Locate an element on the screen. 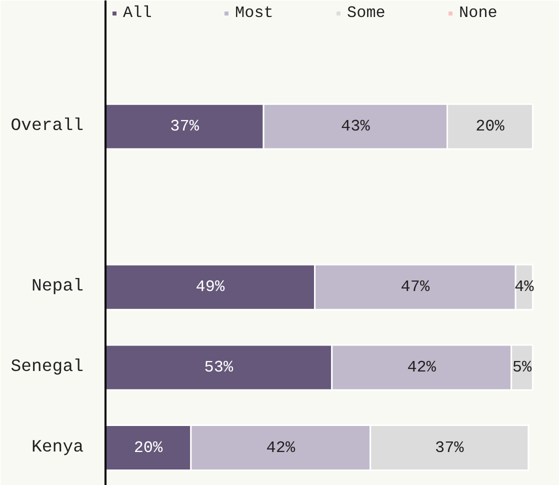 This screenshot has width=559, height=485. data-label: 47% is located at coordinates (415, 287).